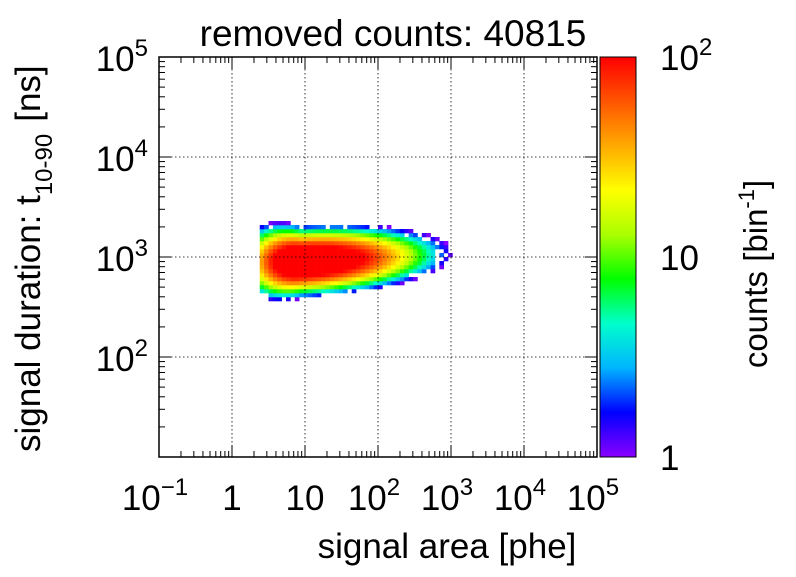 Image resolution: width=796 pixels, height=577 pixels. What do you see at coordinates (669, 458) in the screenshot?
I see `color-scale-tick-label: 1` at bounding box center [669, 458].